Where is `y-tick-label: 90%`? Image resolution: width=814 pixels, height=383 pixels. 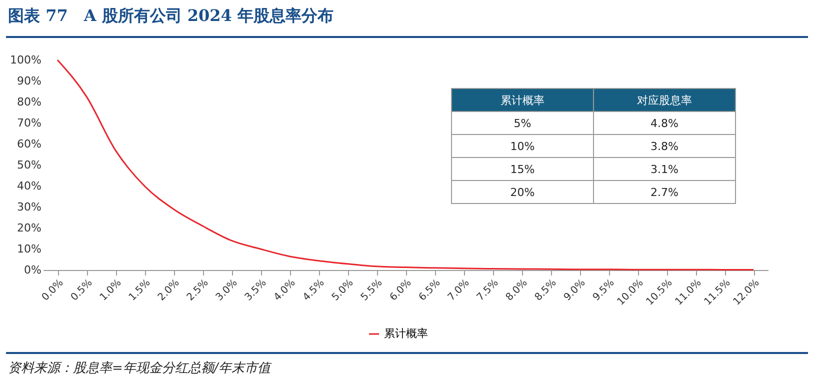 y-tick-label: 90% is located at coordinates (29, 81).